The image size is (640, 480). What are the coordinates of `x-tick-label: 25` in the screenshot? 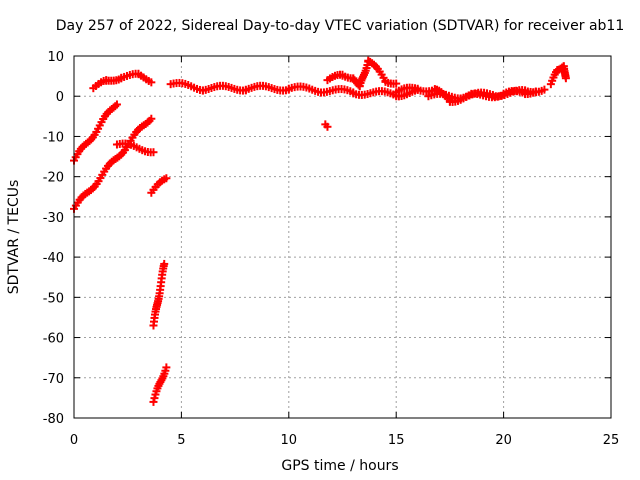 It's located at (611, 440).